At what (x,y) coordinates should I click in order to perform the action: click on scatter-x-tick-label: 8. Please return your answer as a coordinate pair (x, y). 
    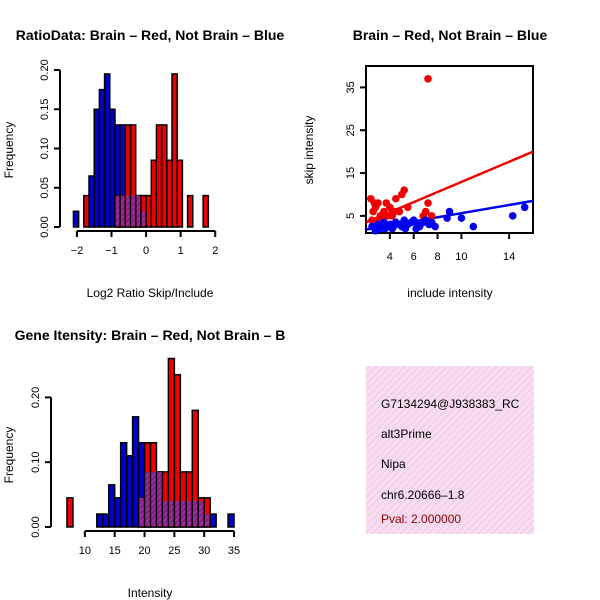
    Looking at the image, I should click on (438, 257).